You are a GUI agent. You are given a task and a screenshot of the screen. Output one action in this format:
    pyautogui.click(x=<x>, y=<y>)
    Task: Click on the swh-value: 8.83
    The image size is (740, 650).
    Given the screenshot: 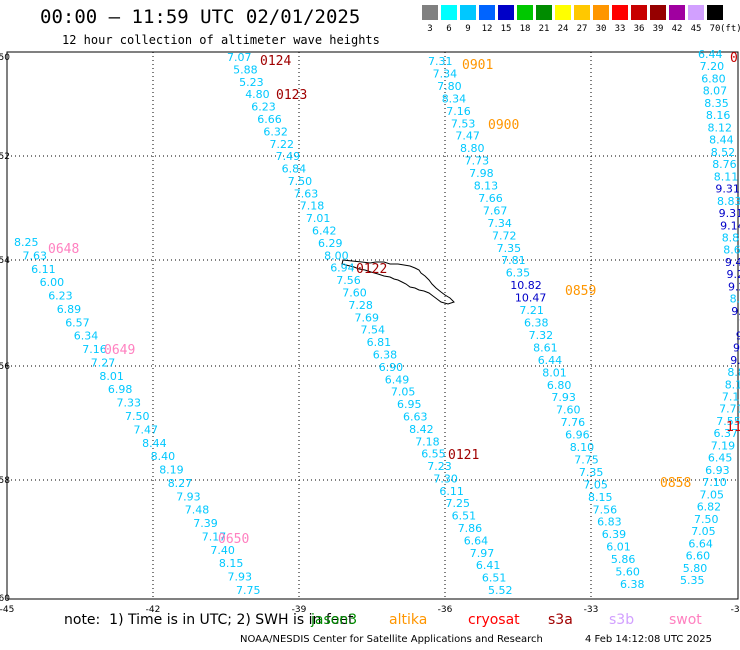 What is the action you would take?
    pyautogui.click(x=728, y=201)
    